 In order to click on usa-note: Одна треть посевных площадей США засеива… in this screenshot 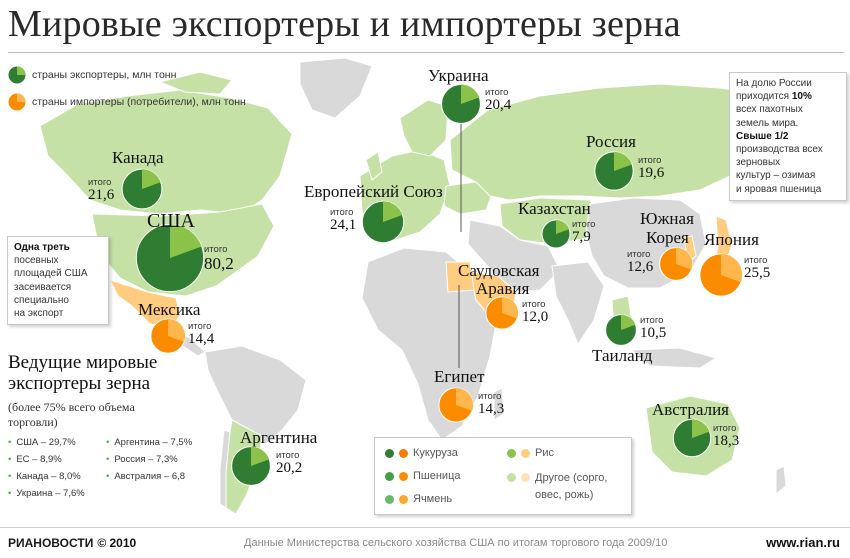, I will do `click(58, 281)`.